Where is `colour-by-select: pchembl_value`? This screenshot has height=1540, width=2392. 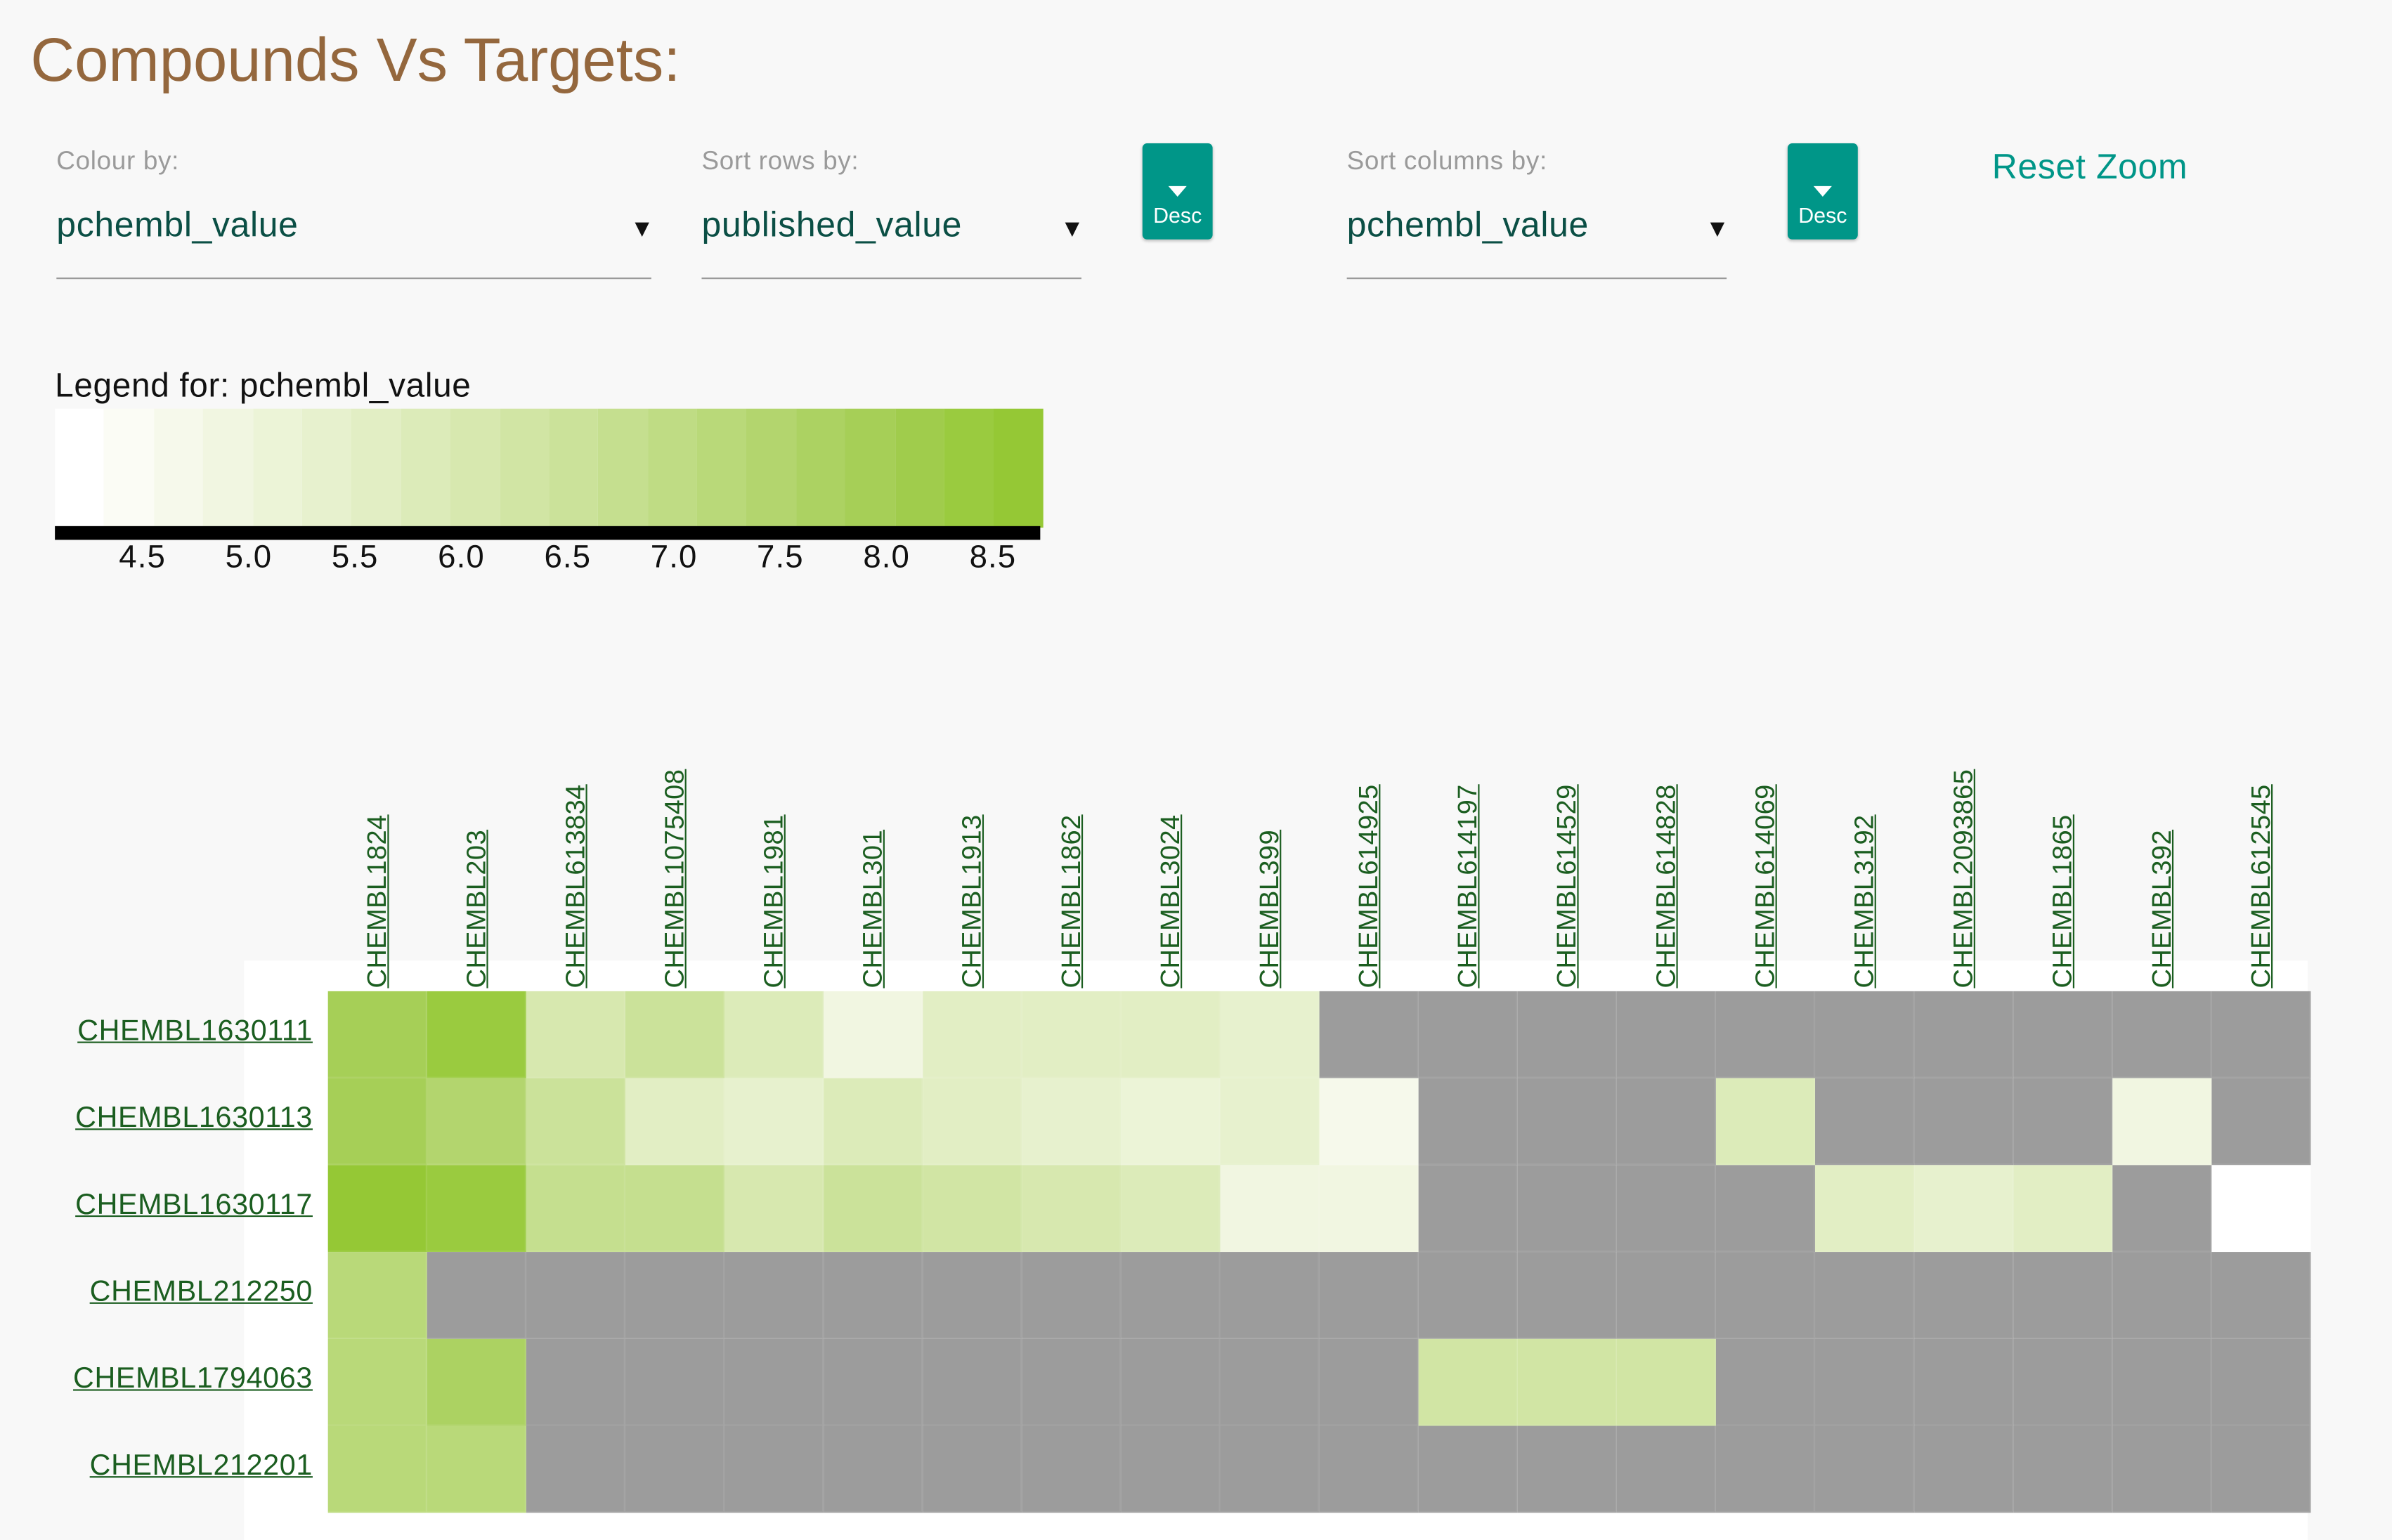
colour-by-select: pchembl_value is located at coordinates (178, 224).